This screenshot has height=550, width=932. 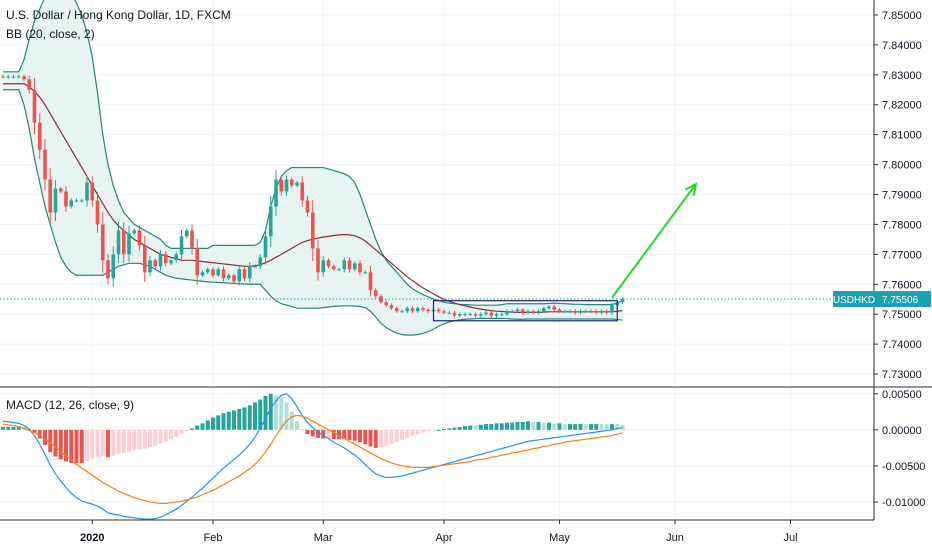 What do you see at coordinates (902, 16) in the screenshot?
I see `price-tick-label: 7.85000` at bounding box center [902, 16].